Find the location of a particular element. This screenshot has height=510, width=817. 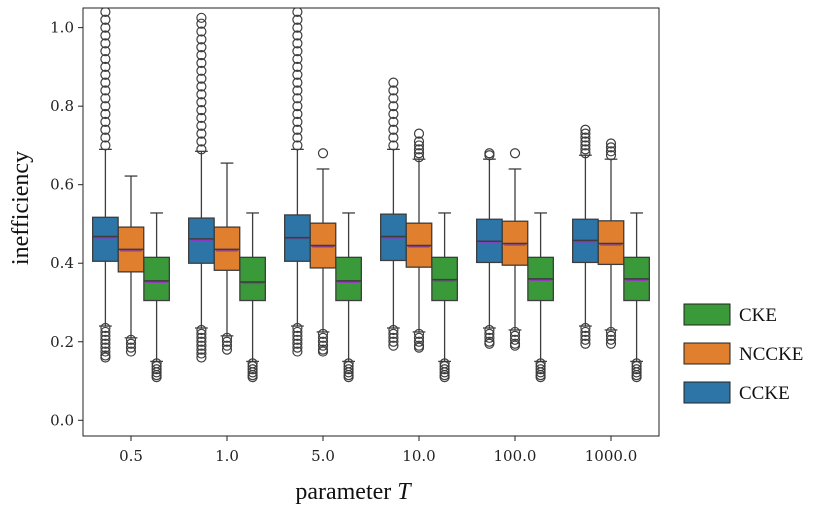

box-nccke-10.0 is located at coordinates (419, 240).